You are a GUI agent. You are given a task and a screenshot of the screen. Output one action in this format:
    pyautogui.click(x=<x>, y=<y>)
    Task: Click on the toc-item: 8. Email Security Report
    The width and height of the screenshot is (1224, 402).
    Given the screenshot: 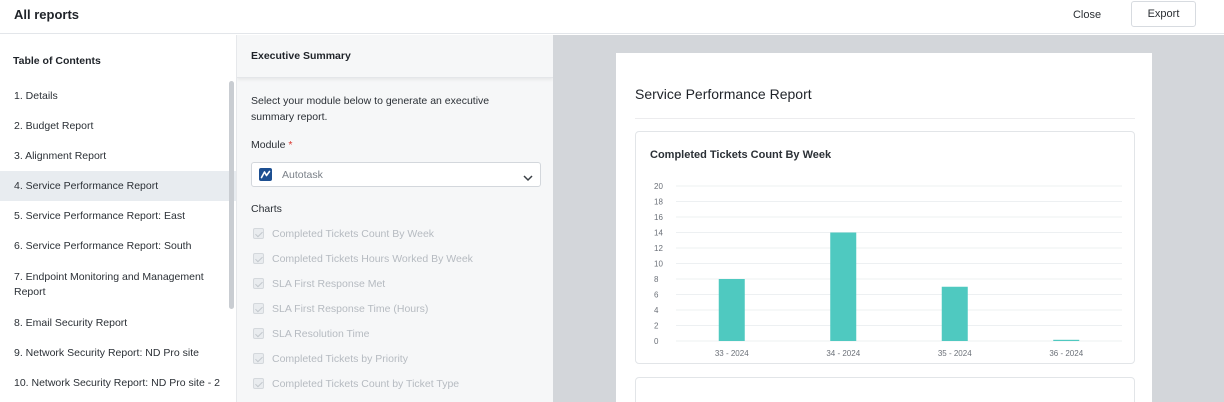 What is the action you would take?
    pyautogui.click(x=71, y=322)
    